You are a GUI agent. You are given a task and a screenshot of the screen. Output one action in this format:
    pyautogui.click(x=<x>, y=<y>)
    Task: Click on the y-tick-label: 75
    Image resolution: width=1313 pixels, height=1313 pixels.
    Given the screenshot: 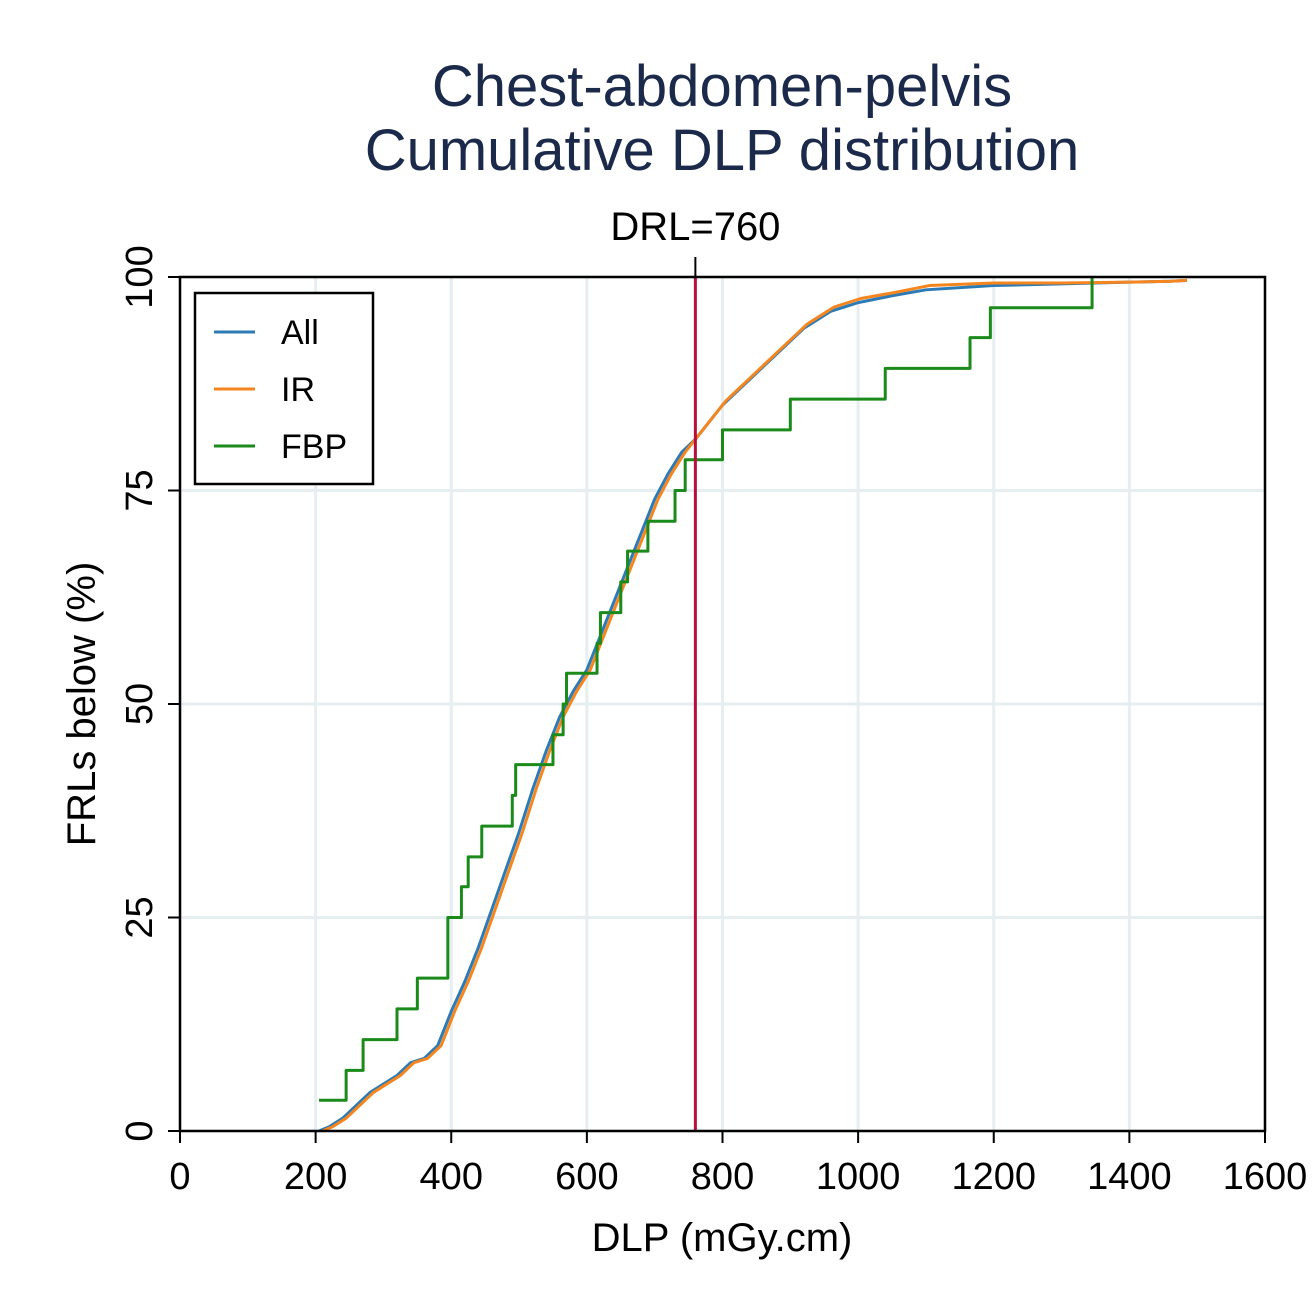 What is the action you would take?
    pyautogui.click(x=140, y=490)
    